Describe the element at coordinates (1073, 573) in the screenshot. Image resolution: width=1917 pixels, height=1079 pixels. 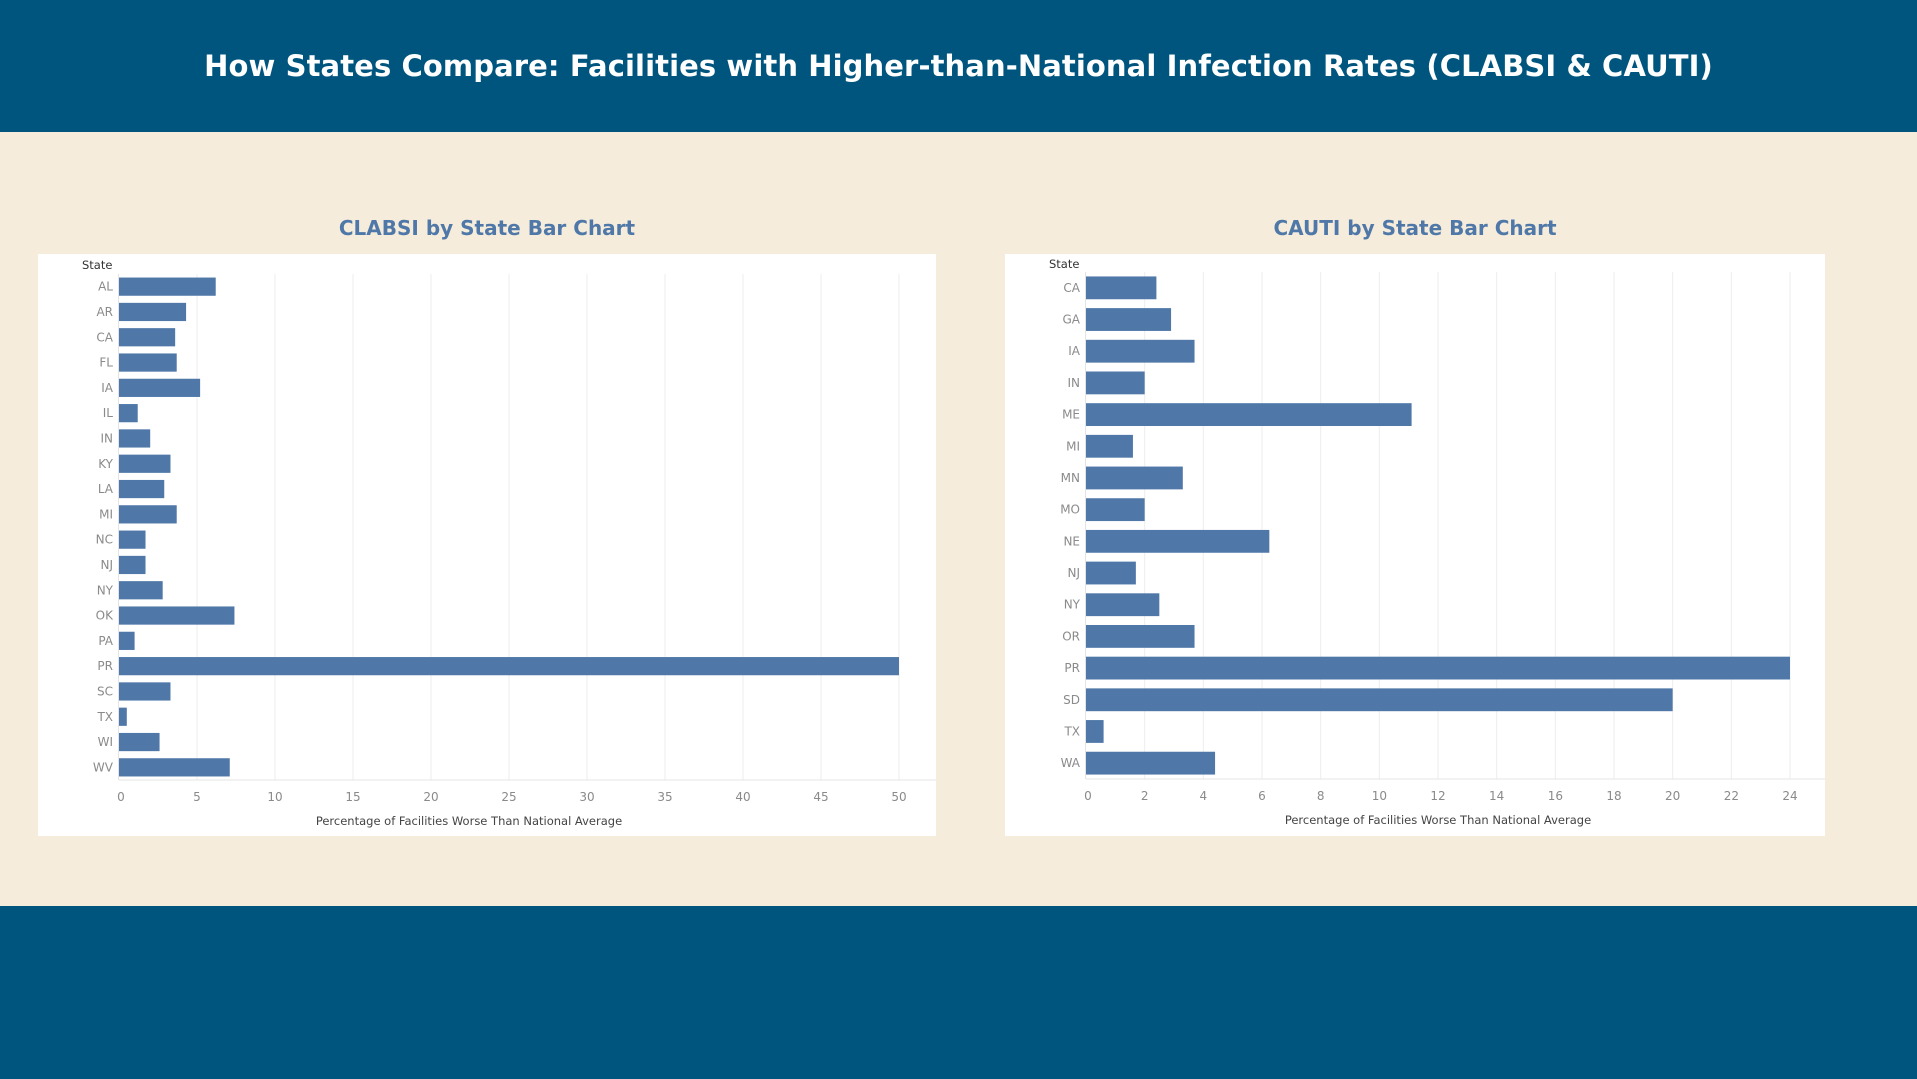
I see `cauti-state-label: NJ` at that location.